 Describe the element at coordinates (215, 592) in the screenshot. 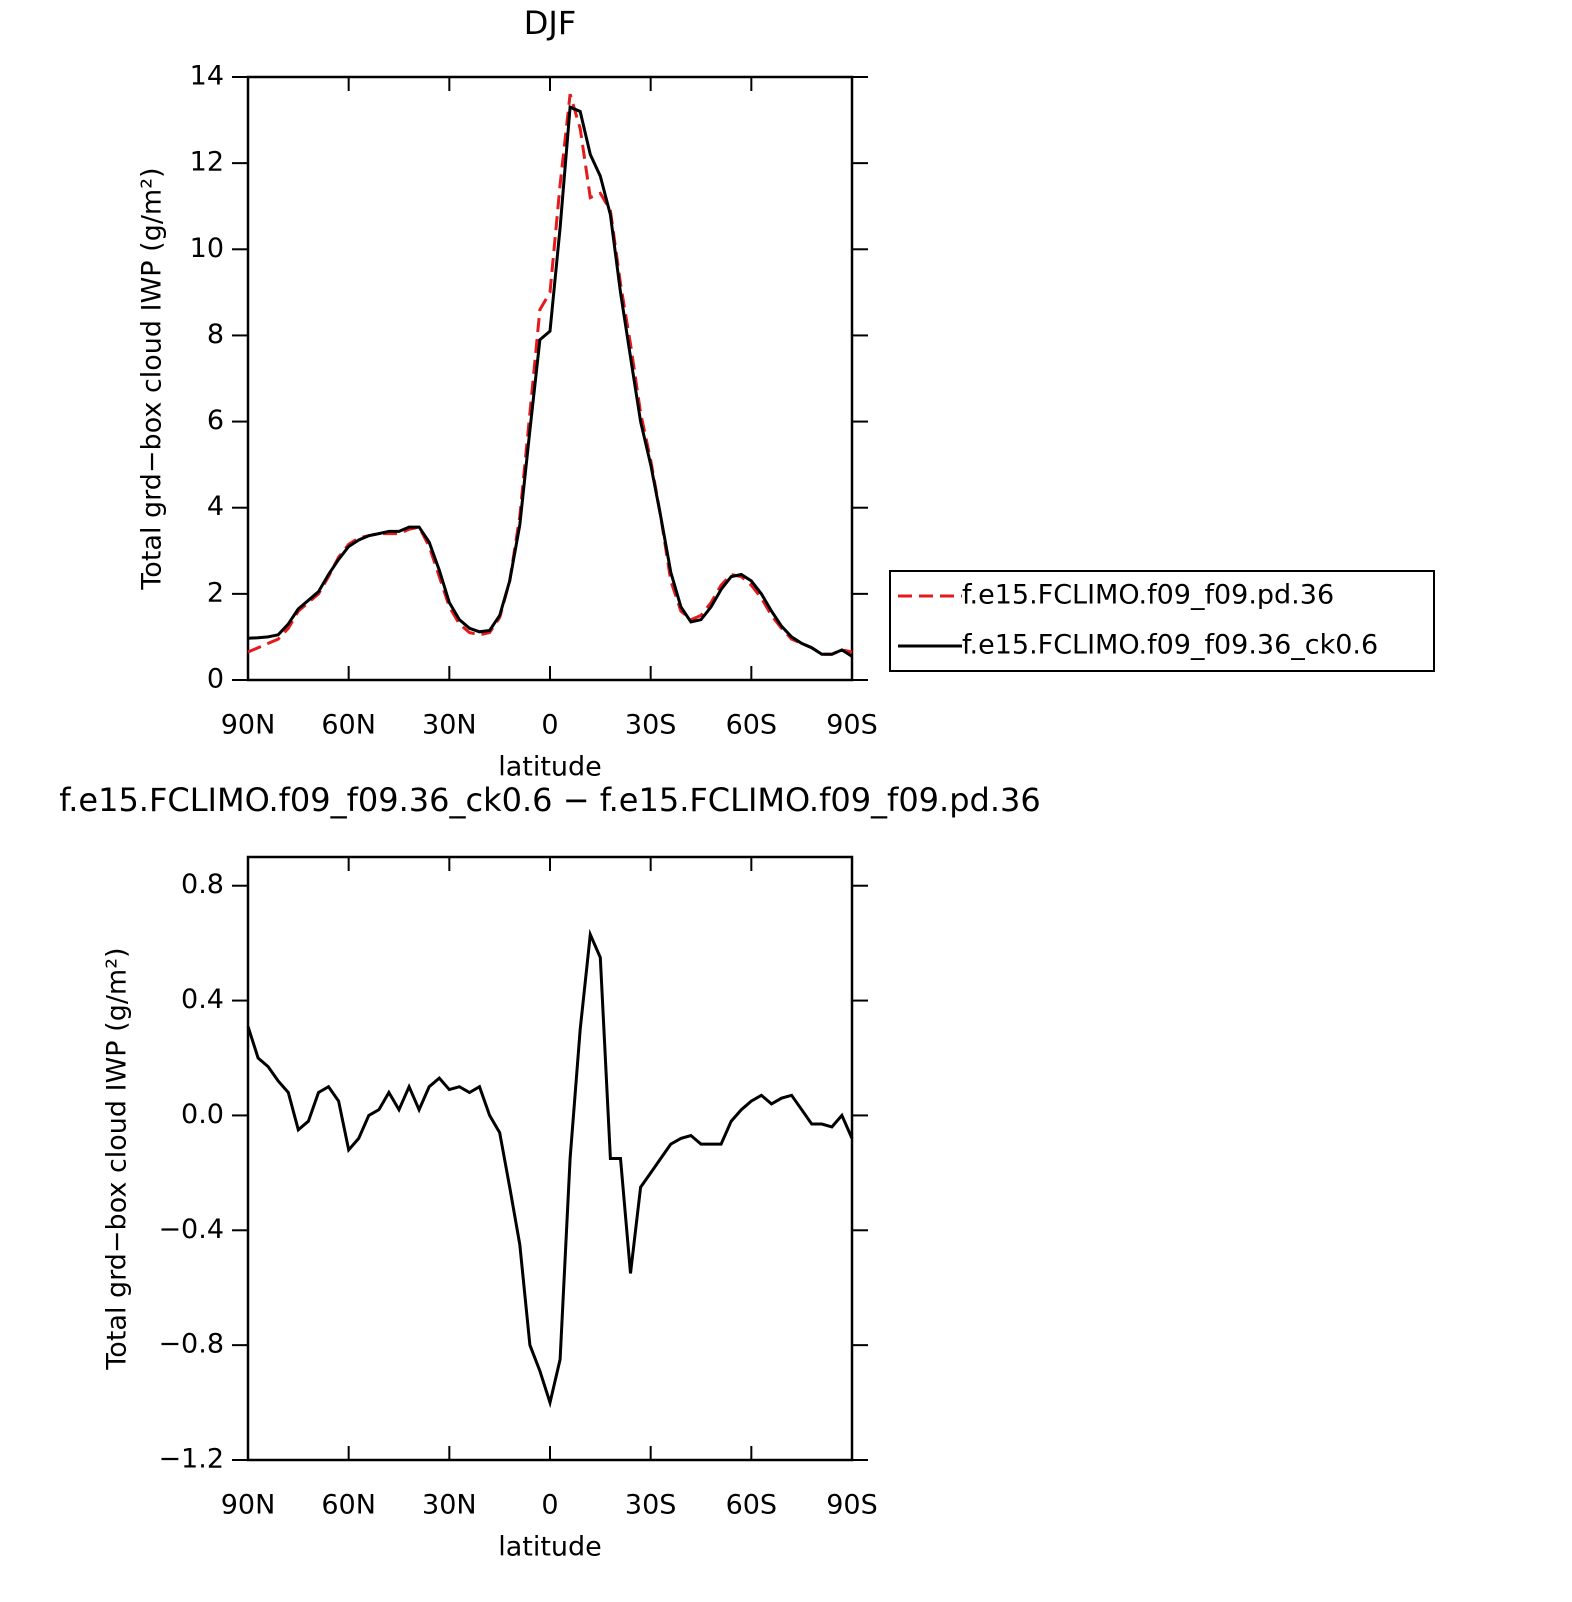

I see `y-tick-label: 2` at that location.